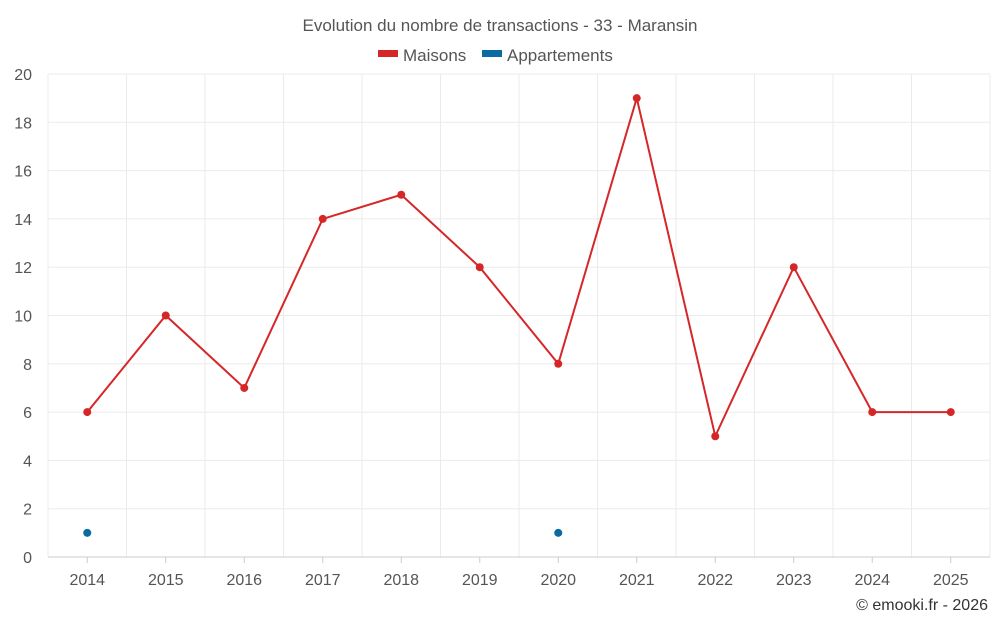 Image resolution: width=1000 pixels, height=625 pixels. What do you see at coordinates (492, 53) in the screenshot?
I see `legend-swatch-appartements` at bounding box center [492, 53].